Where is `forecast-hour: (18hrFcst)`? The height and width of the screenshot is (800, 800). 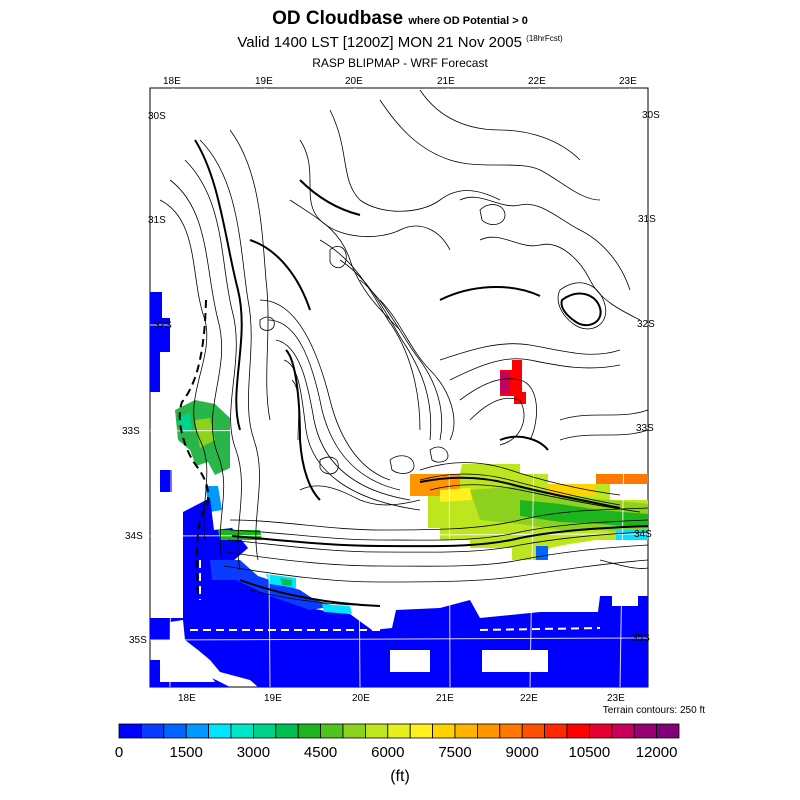
forecast-hour: (18hrFcst) is located at coordinates (544, 38).